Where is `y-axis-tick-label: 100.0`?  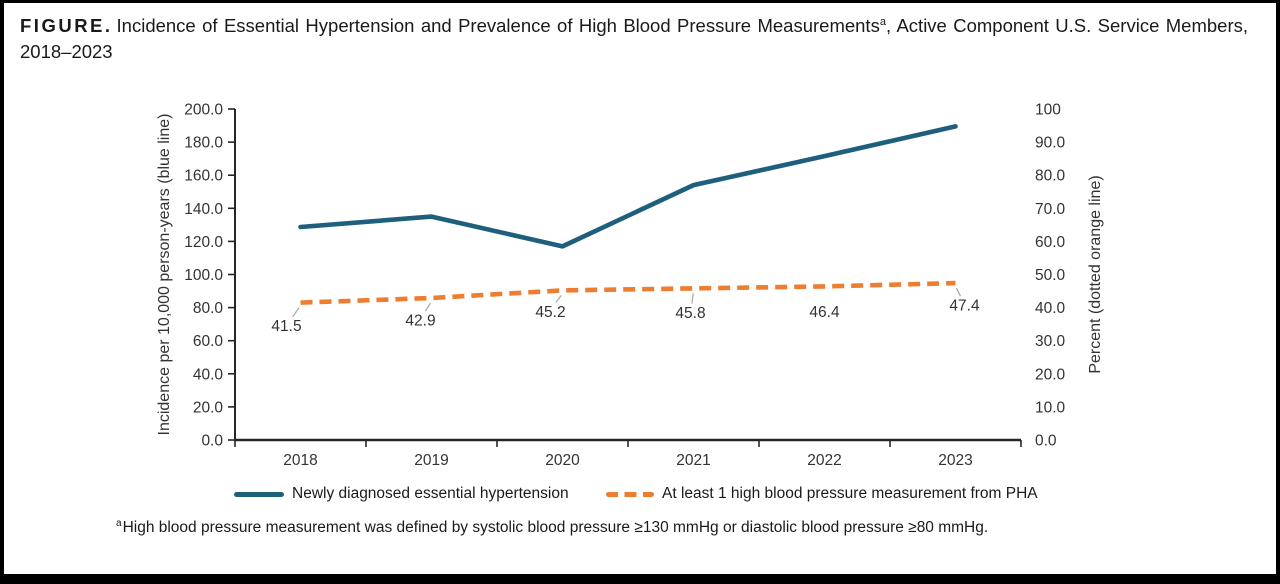
y-axis-tick-label: 100.0 is located at coordinates (203, 275).